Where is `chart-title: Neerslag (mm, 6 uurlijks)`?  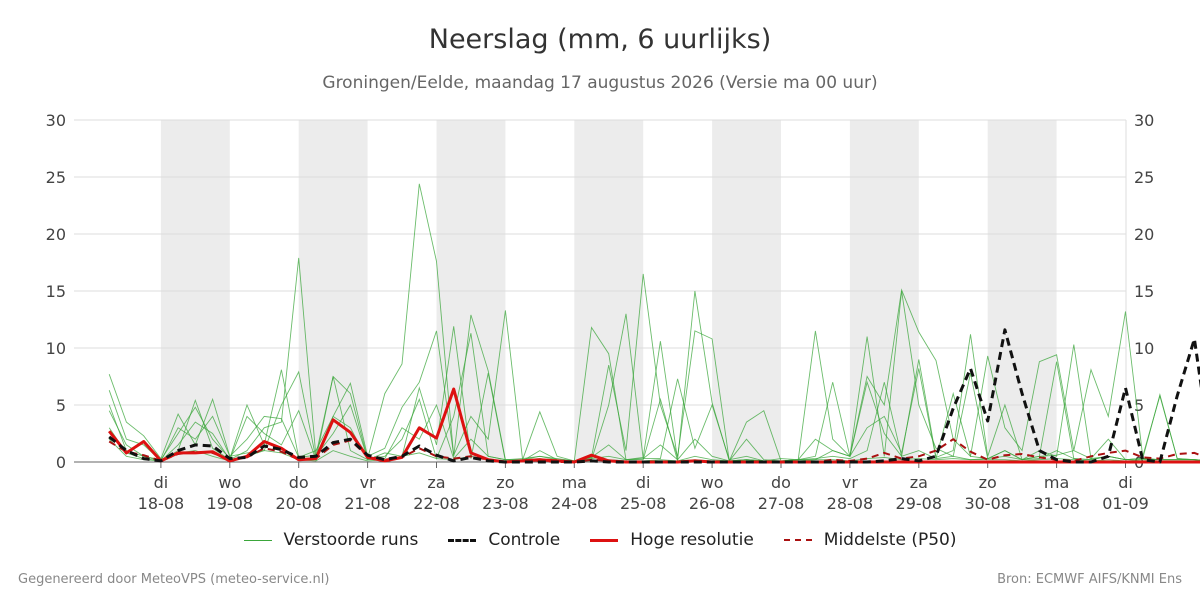
chart-title: Neerslag (mm, 6 uurlijks) is located at coordinates (600, 39).